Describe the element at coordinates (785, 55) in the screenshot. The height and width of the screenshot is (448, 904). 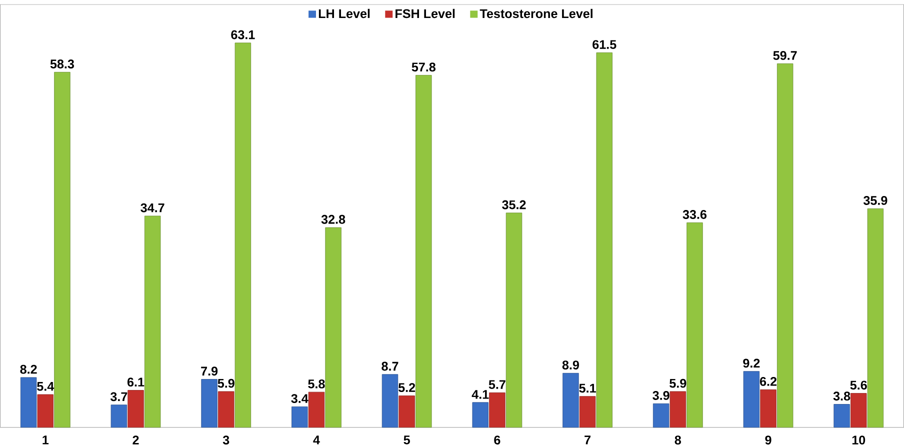
I see `data-label: 59.7` at that location.